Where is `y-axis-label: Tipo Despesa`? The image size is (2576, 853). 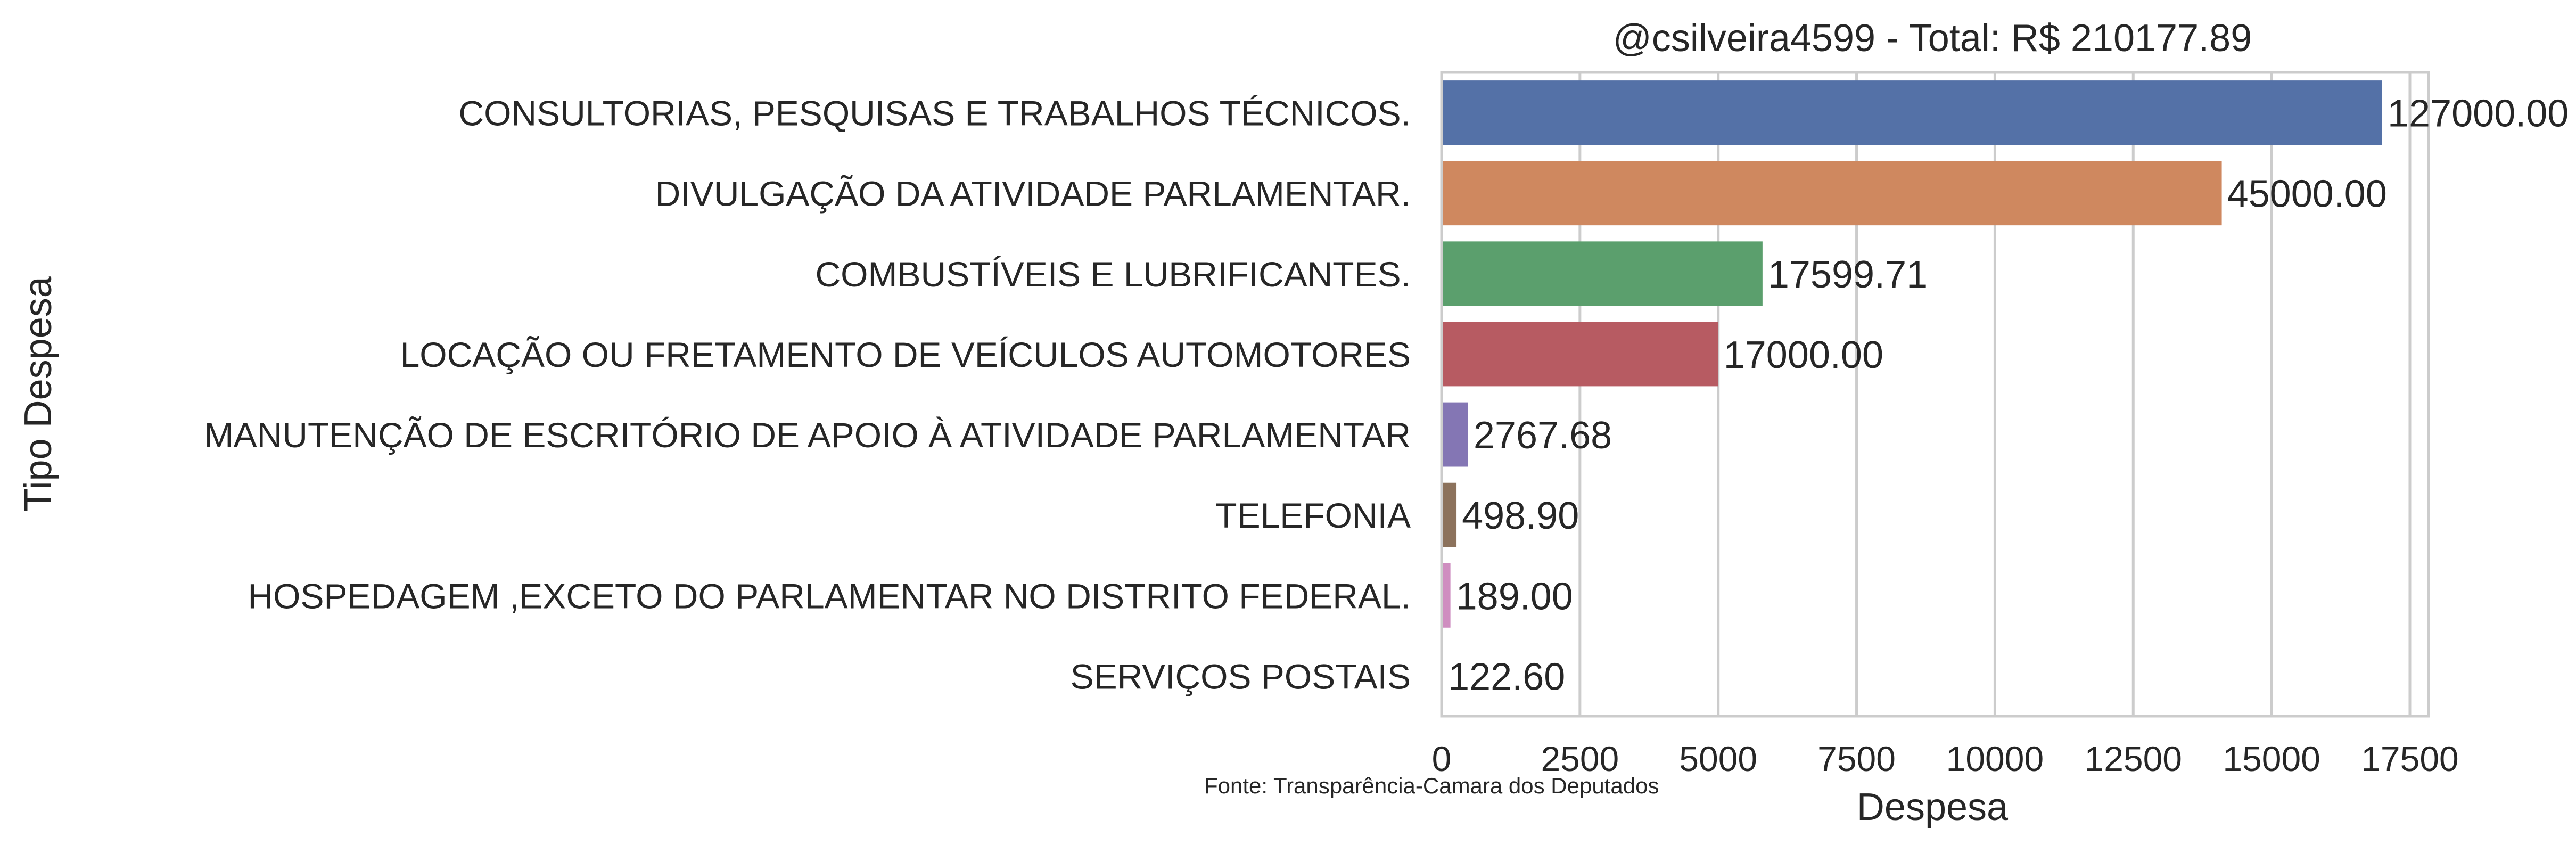 y-axis-label: Tipo Despesa is located at coordinates (38, 394).